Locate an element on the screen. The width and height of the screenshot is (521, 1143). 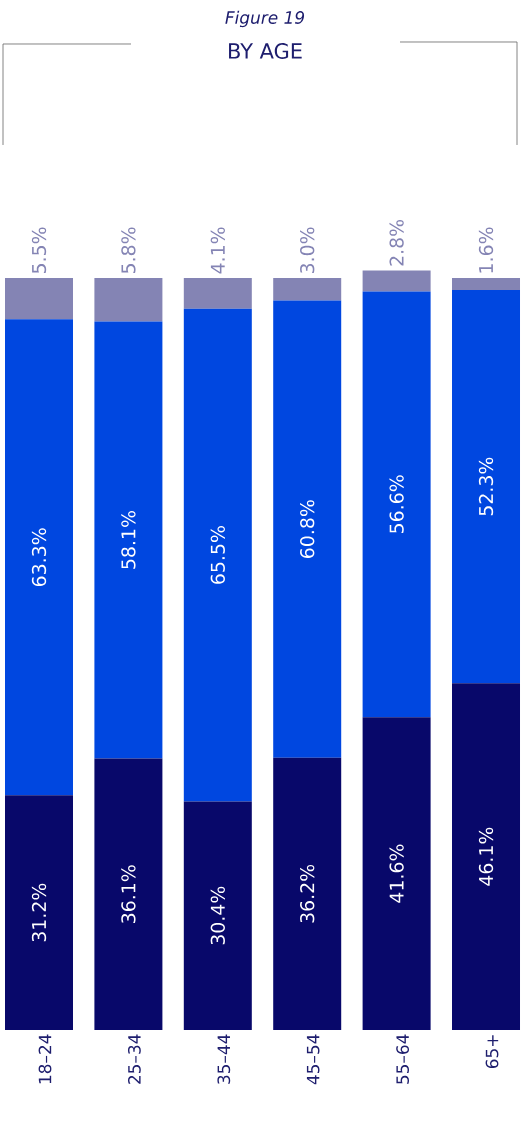
x-tick-label: 65+ is located at coordinates (492, 1052).